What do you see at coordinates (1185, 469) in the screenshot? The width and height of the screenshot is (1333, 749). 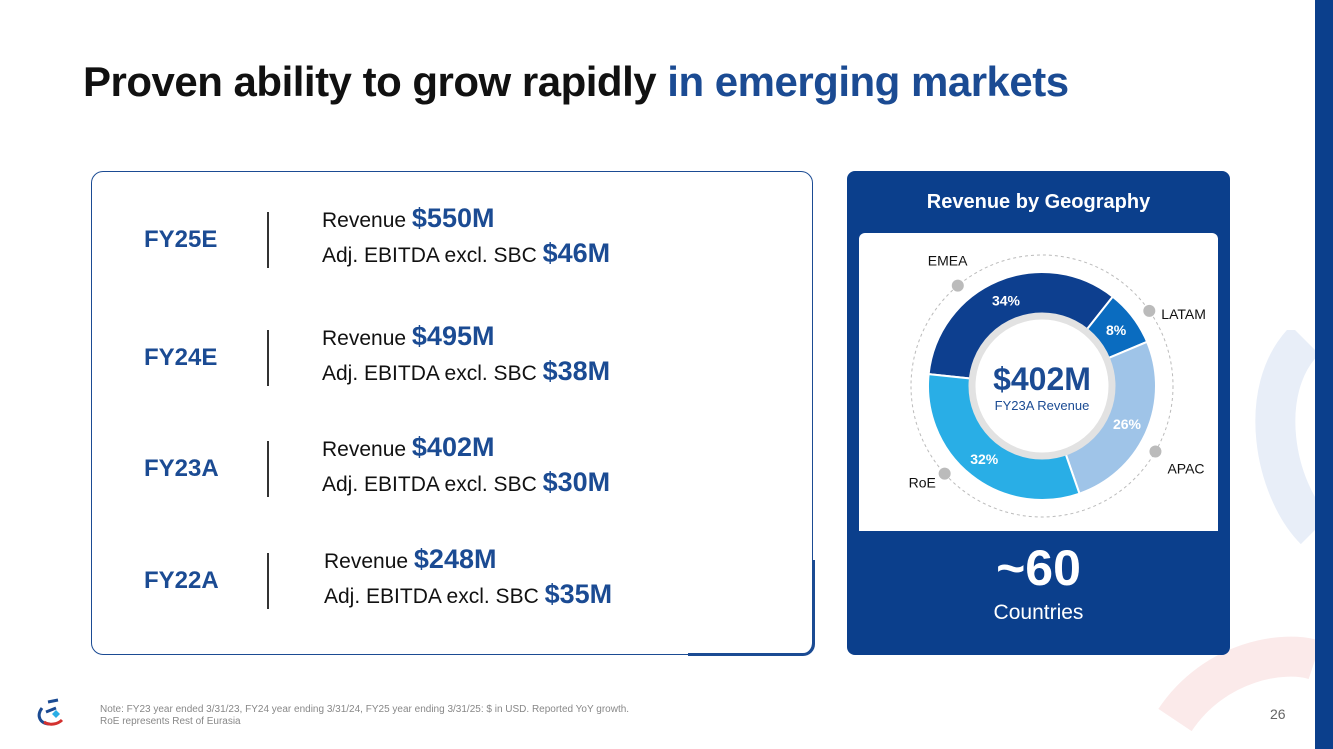 I see `region-label: APAC` at bounding box center [1185, 469].